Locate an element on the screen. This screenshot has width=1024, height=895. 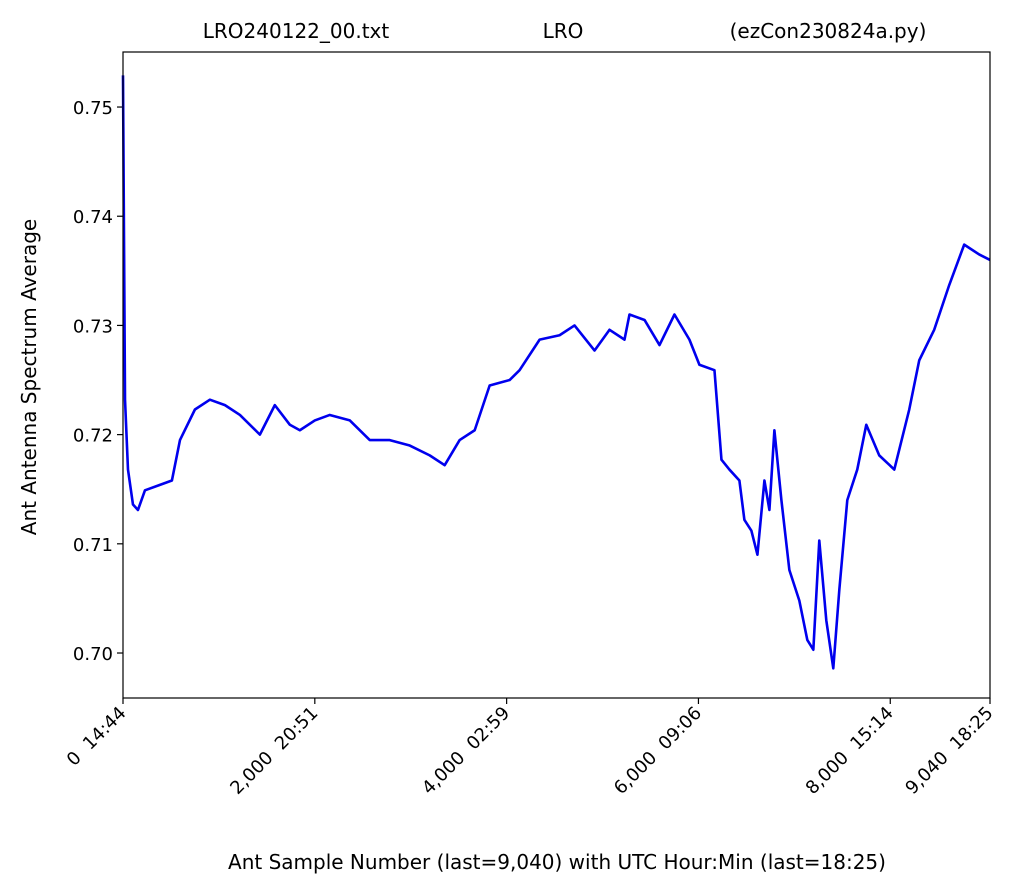
chart-title: LRO is located at coordinates (563, 31).